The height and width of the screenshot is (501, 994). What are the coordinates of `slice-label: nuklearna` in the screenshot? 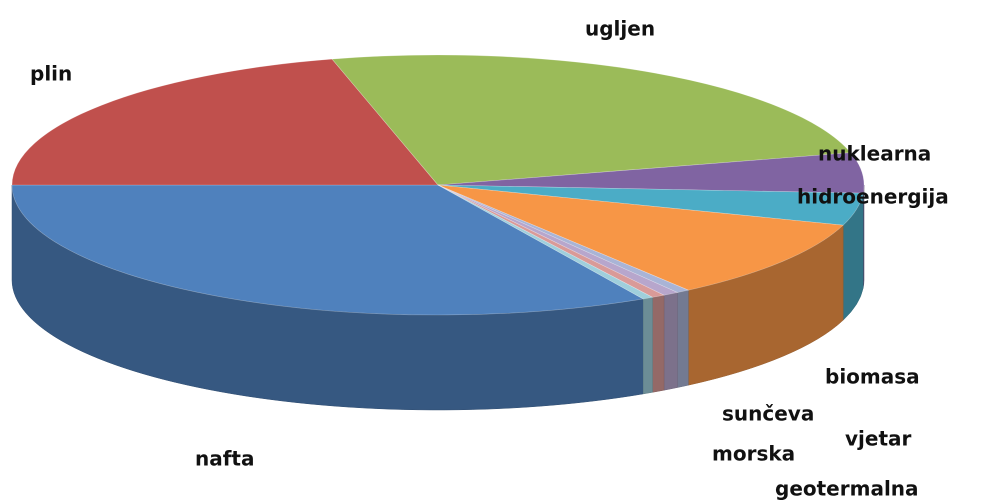 It's located at (874, 154).